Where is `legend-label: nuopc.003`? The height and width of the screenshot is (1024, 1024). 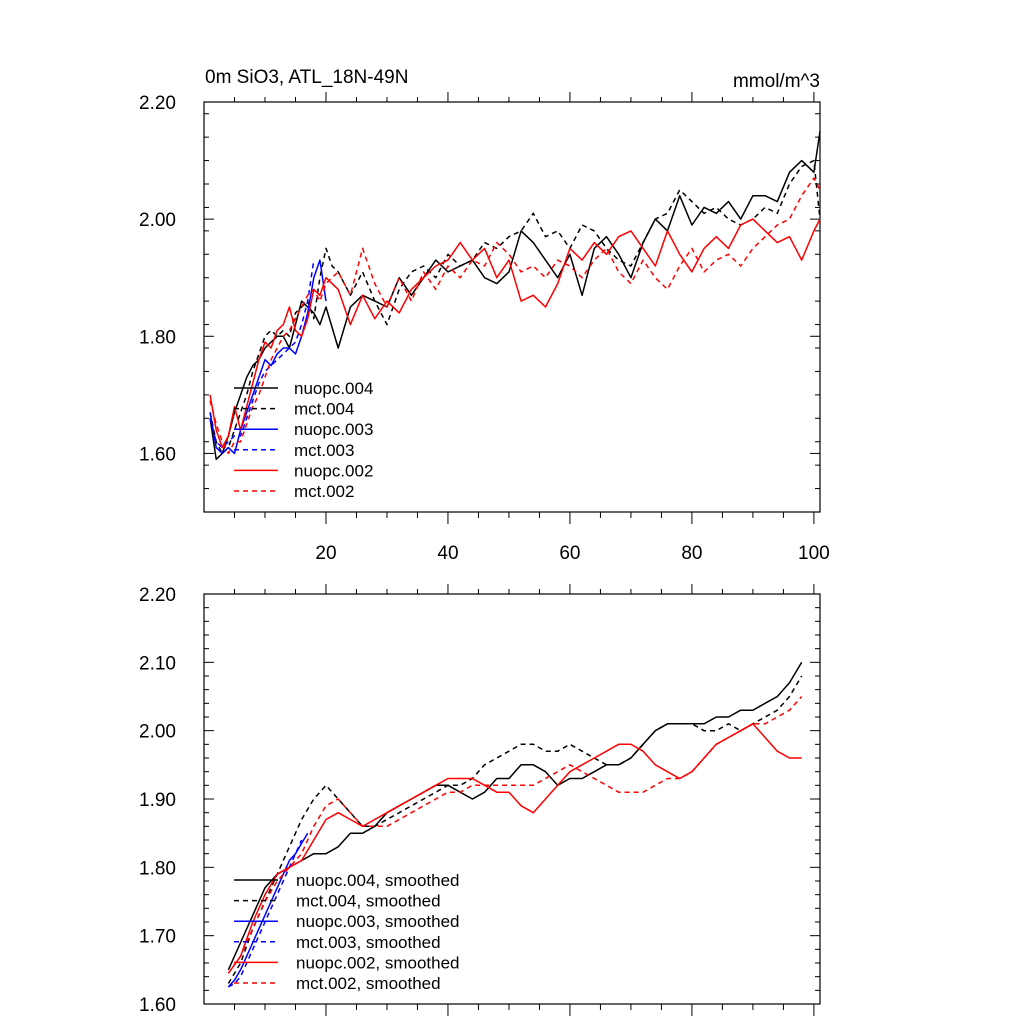
legend-label: nuopc.003 is located at coordinates (333, 429).